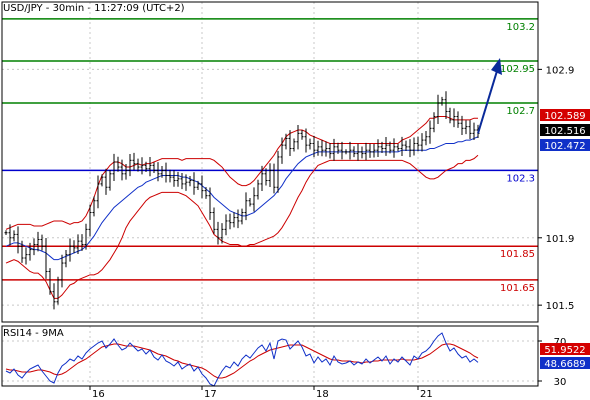  Describe the element at coordinates (517, 69) in the screenshot. I see `level-label: 102.95` at that location.